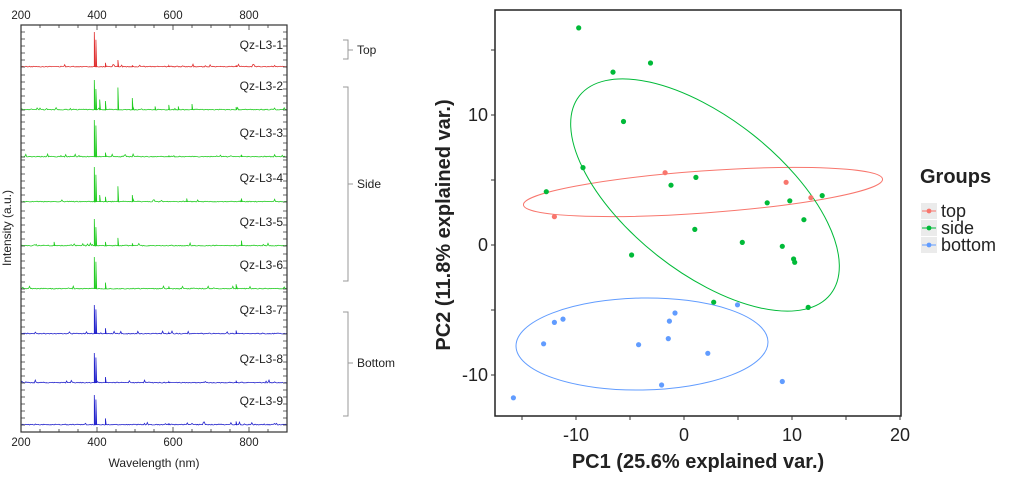 Image resolution: width=1024 pixels, height=479 pixels. I want to click on group-label: Top, so click(367, 50).